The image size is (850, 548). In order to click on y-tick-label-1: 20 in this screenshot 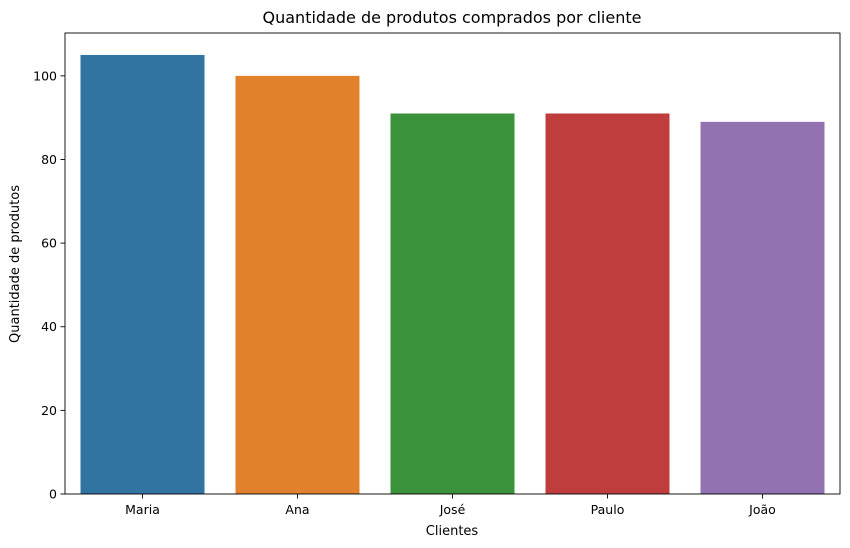, I will do `click(49, 410)`.